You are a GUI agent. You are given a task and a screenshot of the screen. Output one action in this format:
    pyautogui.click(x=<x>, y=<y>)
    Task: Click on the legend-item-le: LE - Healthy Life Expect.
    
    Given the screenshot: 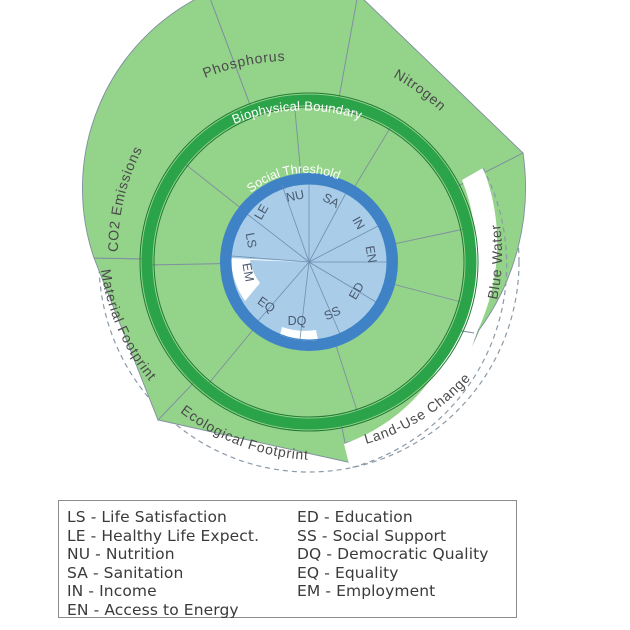 What is the action you would take?
    pyautogui.click(x=163, y=535)
    